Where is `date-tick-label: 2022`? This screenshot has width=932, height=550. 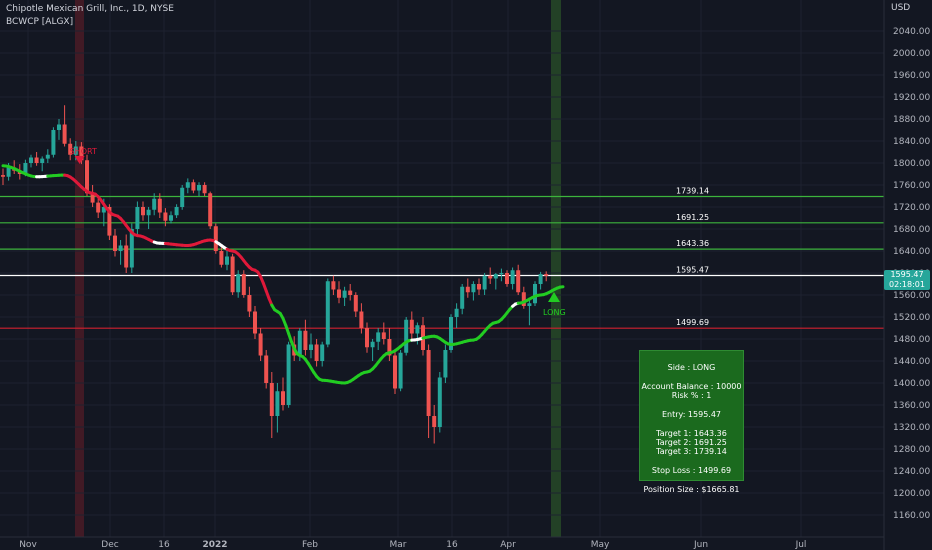 date-tick-label: 2022 is located at coordinates (214, 545).